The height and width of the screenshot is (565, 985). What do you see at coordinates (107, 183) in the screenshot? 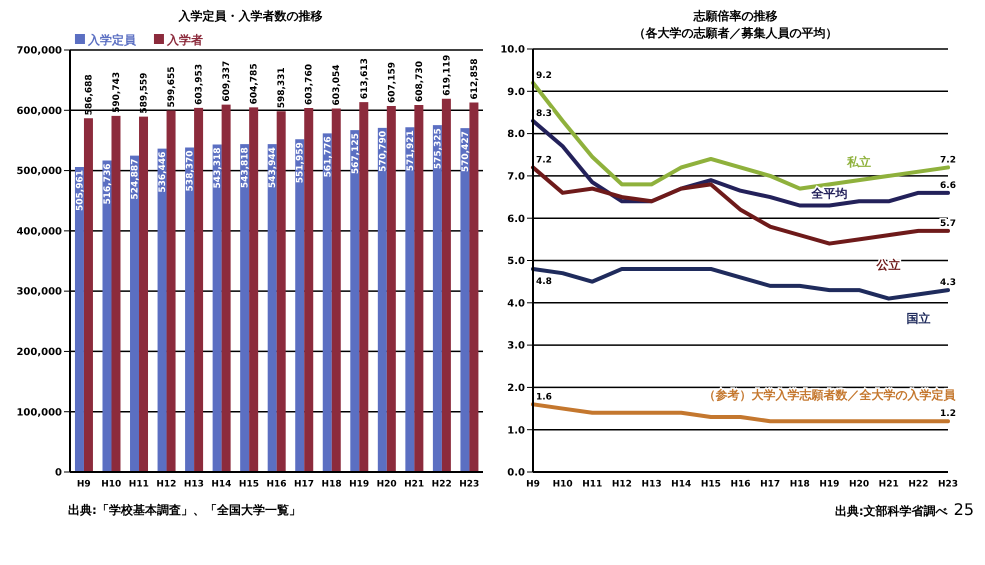
I see `data-label: 516,736` at bounding box center [107, 183].